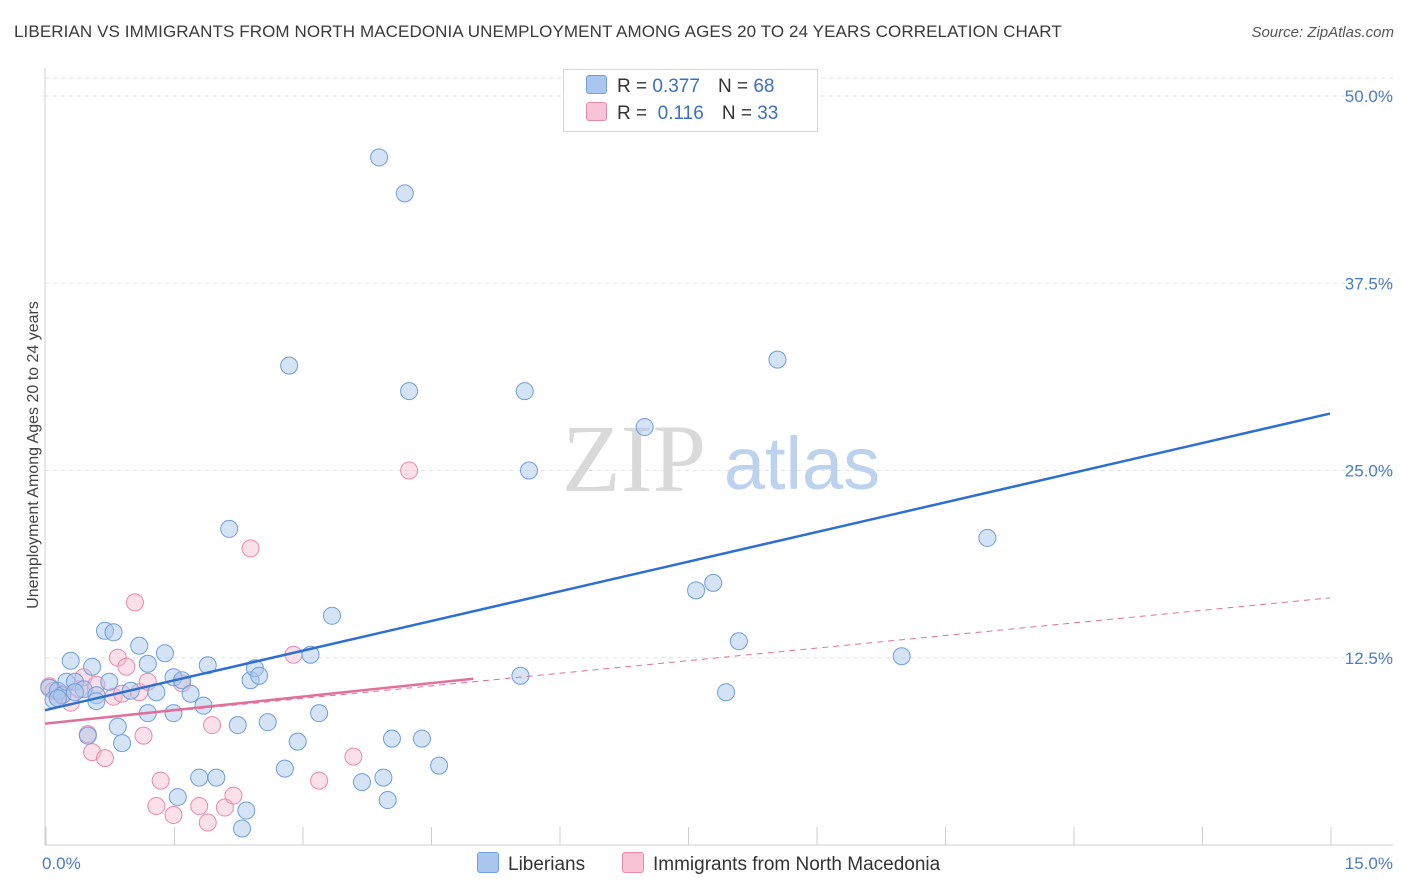 The width and height of the screenshot is (1406, 892). I want to click on bottom-legend-swatch-pink, so click(633, 862).